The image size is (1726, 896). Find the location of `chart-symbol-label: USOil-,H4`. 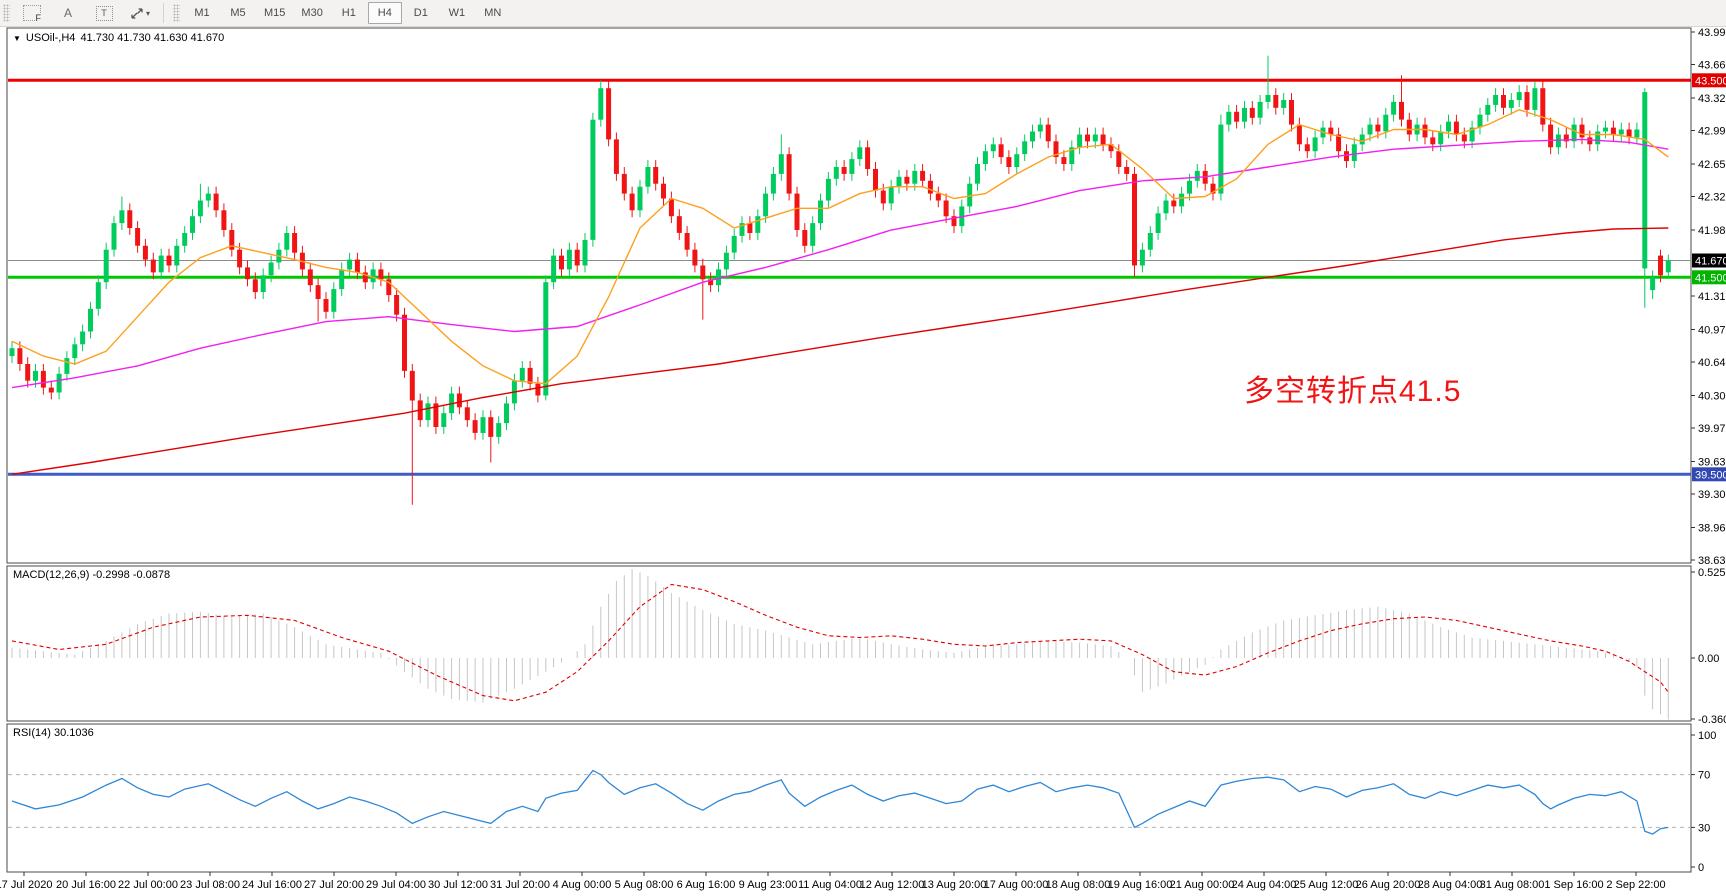

chart-symbol-label: USOil-,H4 is located at coordinates (50, 38).